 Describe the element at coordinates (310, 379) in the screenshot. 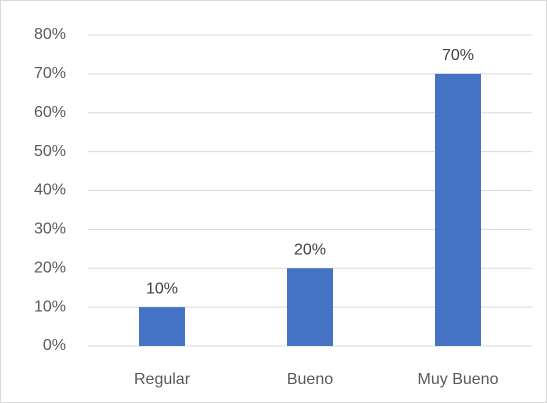

I see `x-tick-label: Bueno` at that location.